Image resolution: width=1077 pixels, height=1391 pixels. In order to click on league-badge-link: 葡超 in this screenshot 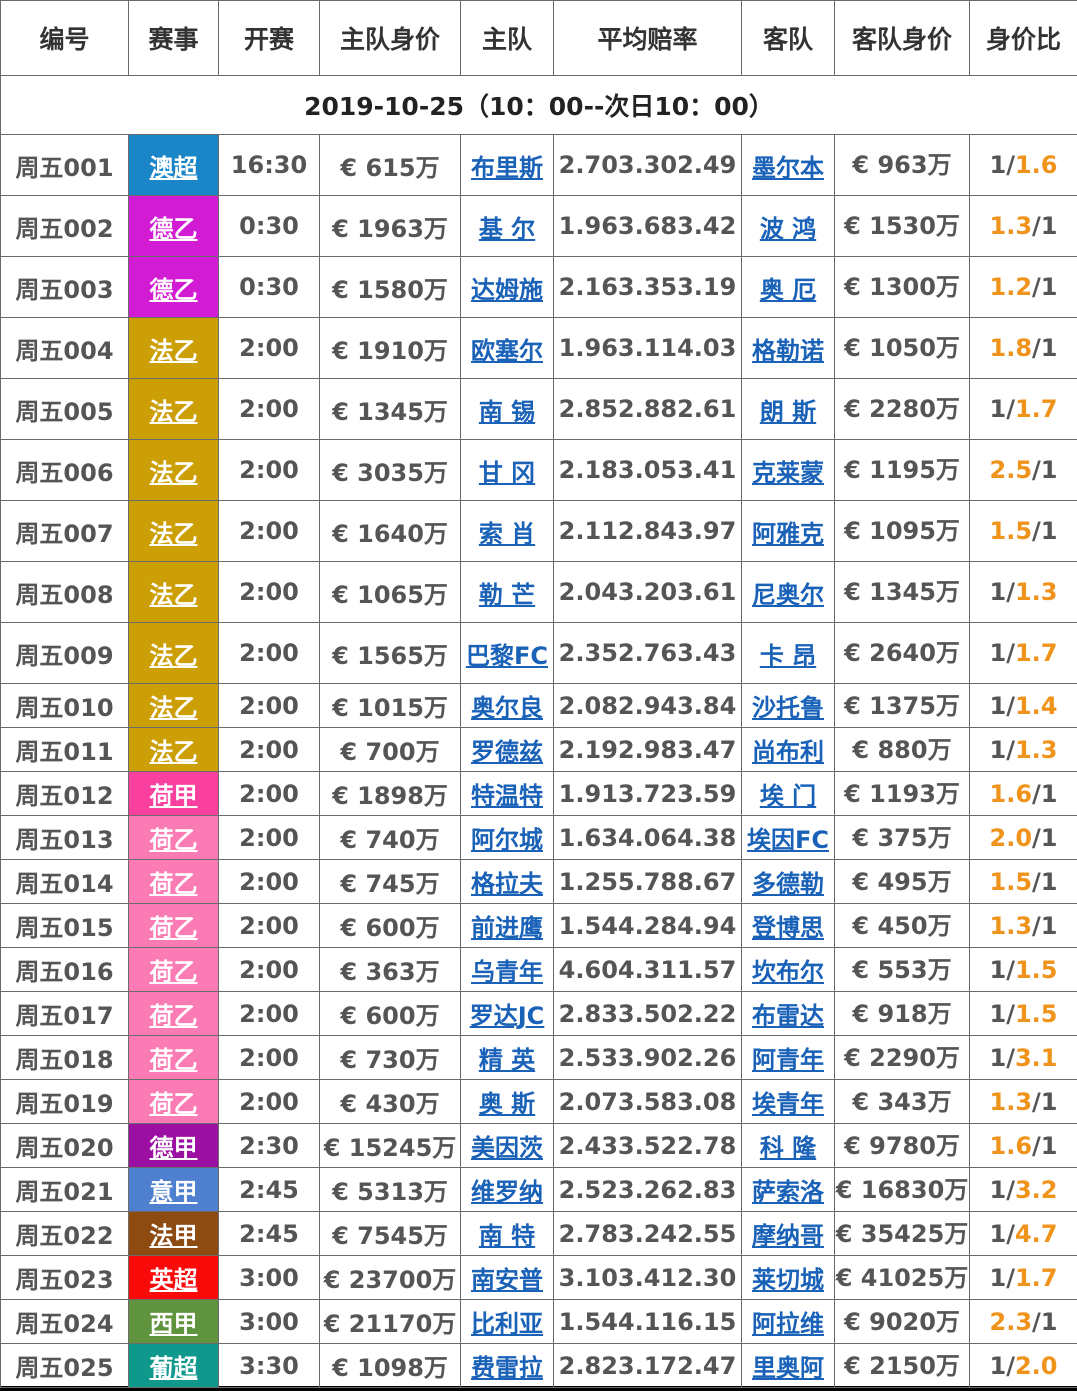, I will do `click(173, 1368)`.